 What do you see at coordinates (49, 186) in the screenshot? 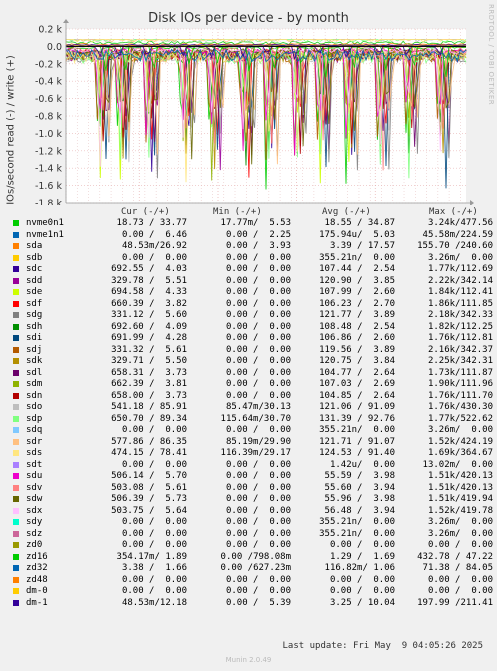
I see `y-tick-label: -1.6 k` at bounding box center [49, 186].